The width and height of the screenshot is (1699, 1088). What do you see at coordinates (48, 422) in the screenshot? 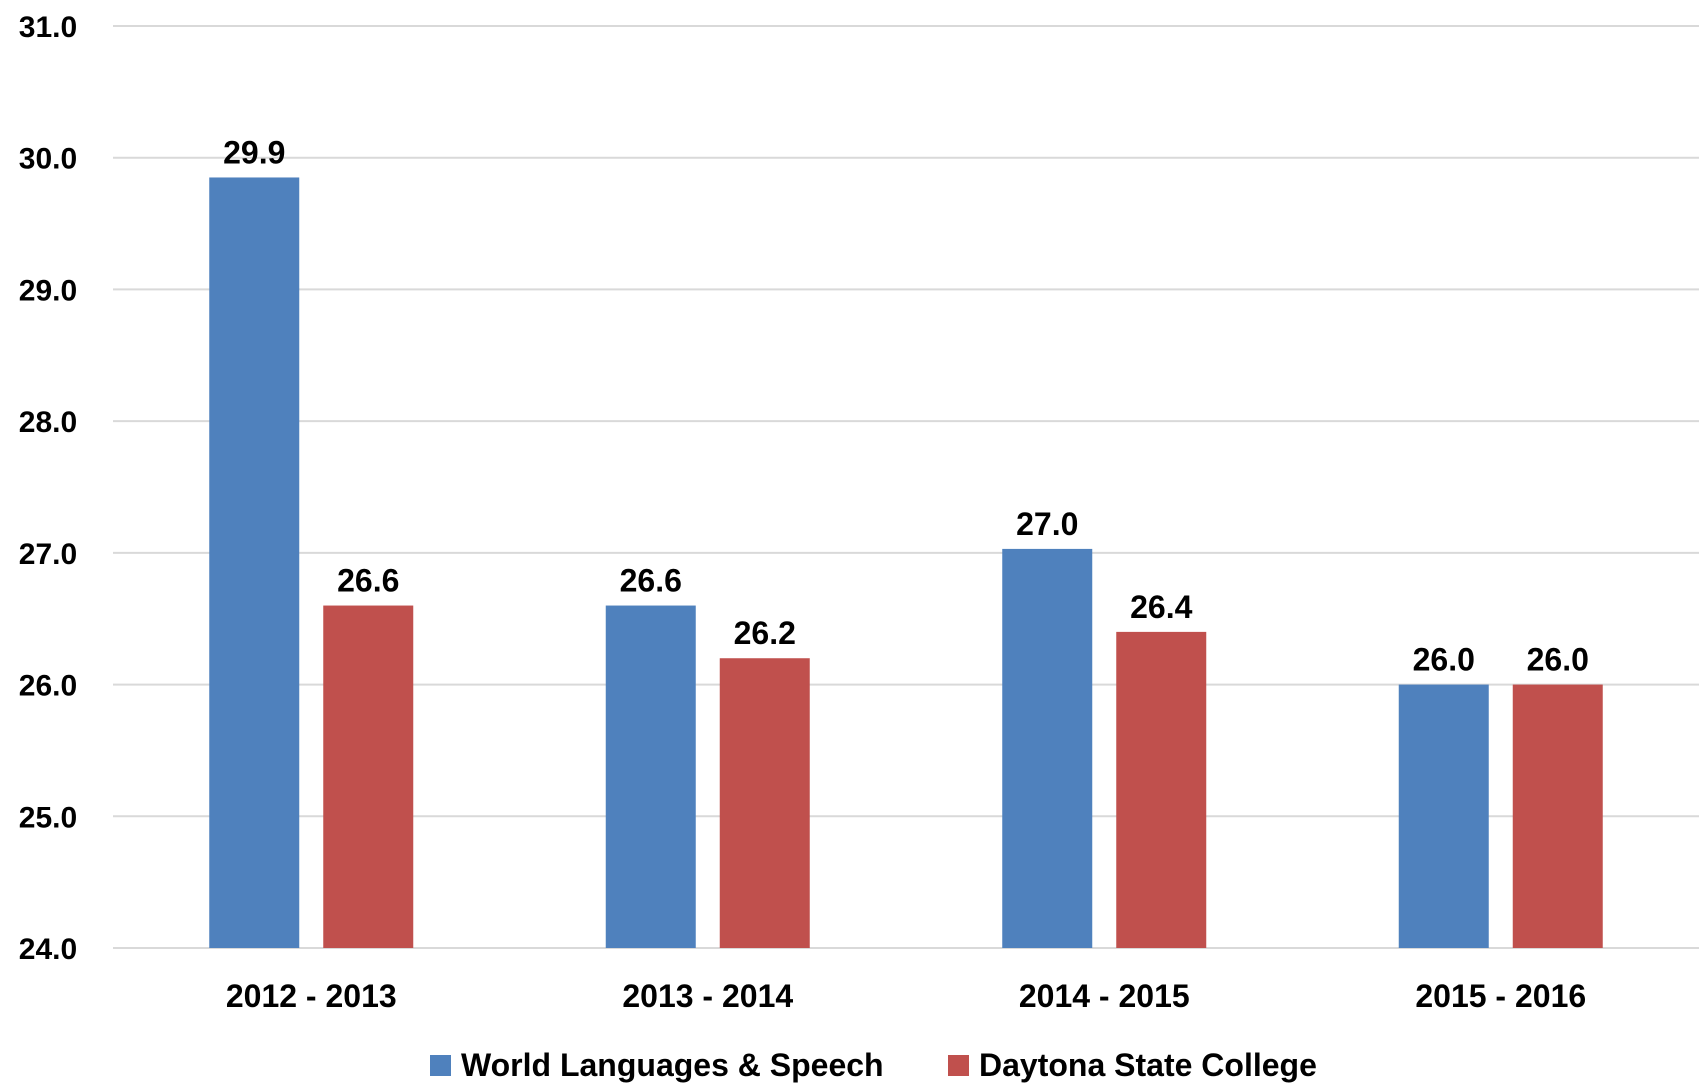
I see `y-tick-label: 28.0` at bounding box center [48, 422].